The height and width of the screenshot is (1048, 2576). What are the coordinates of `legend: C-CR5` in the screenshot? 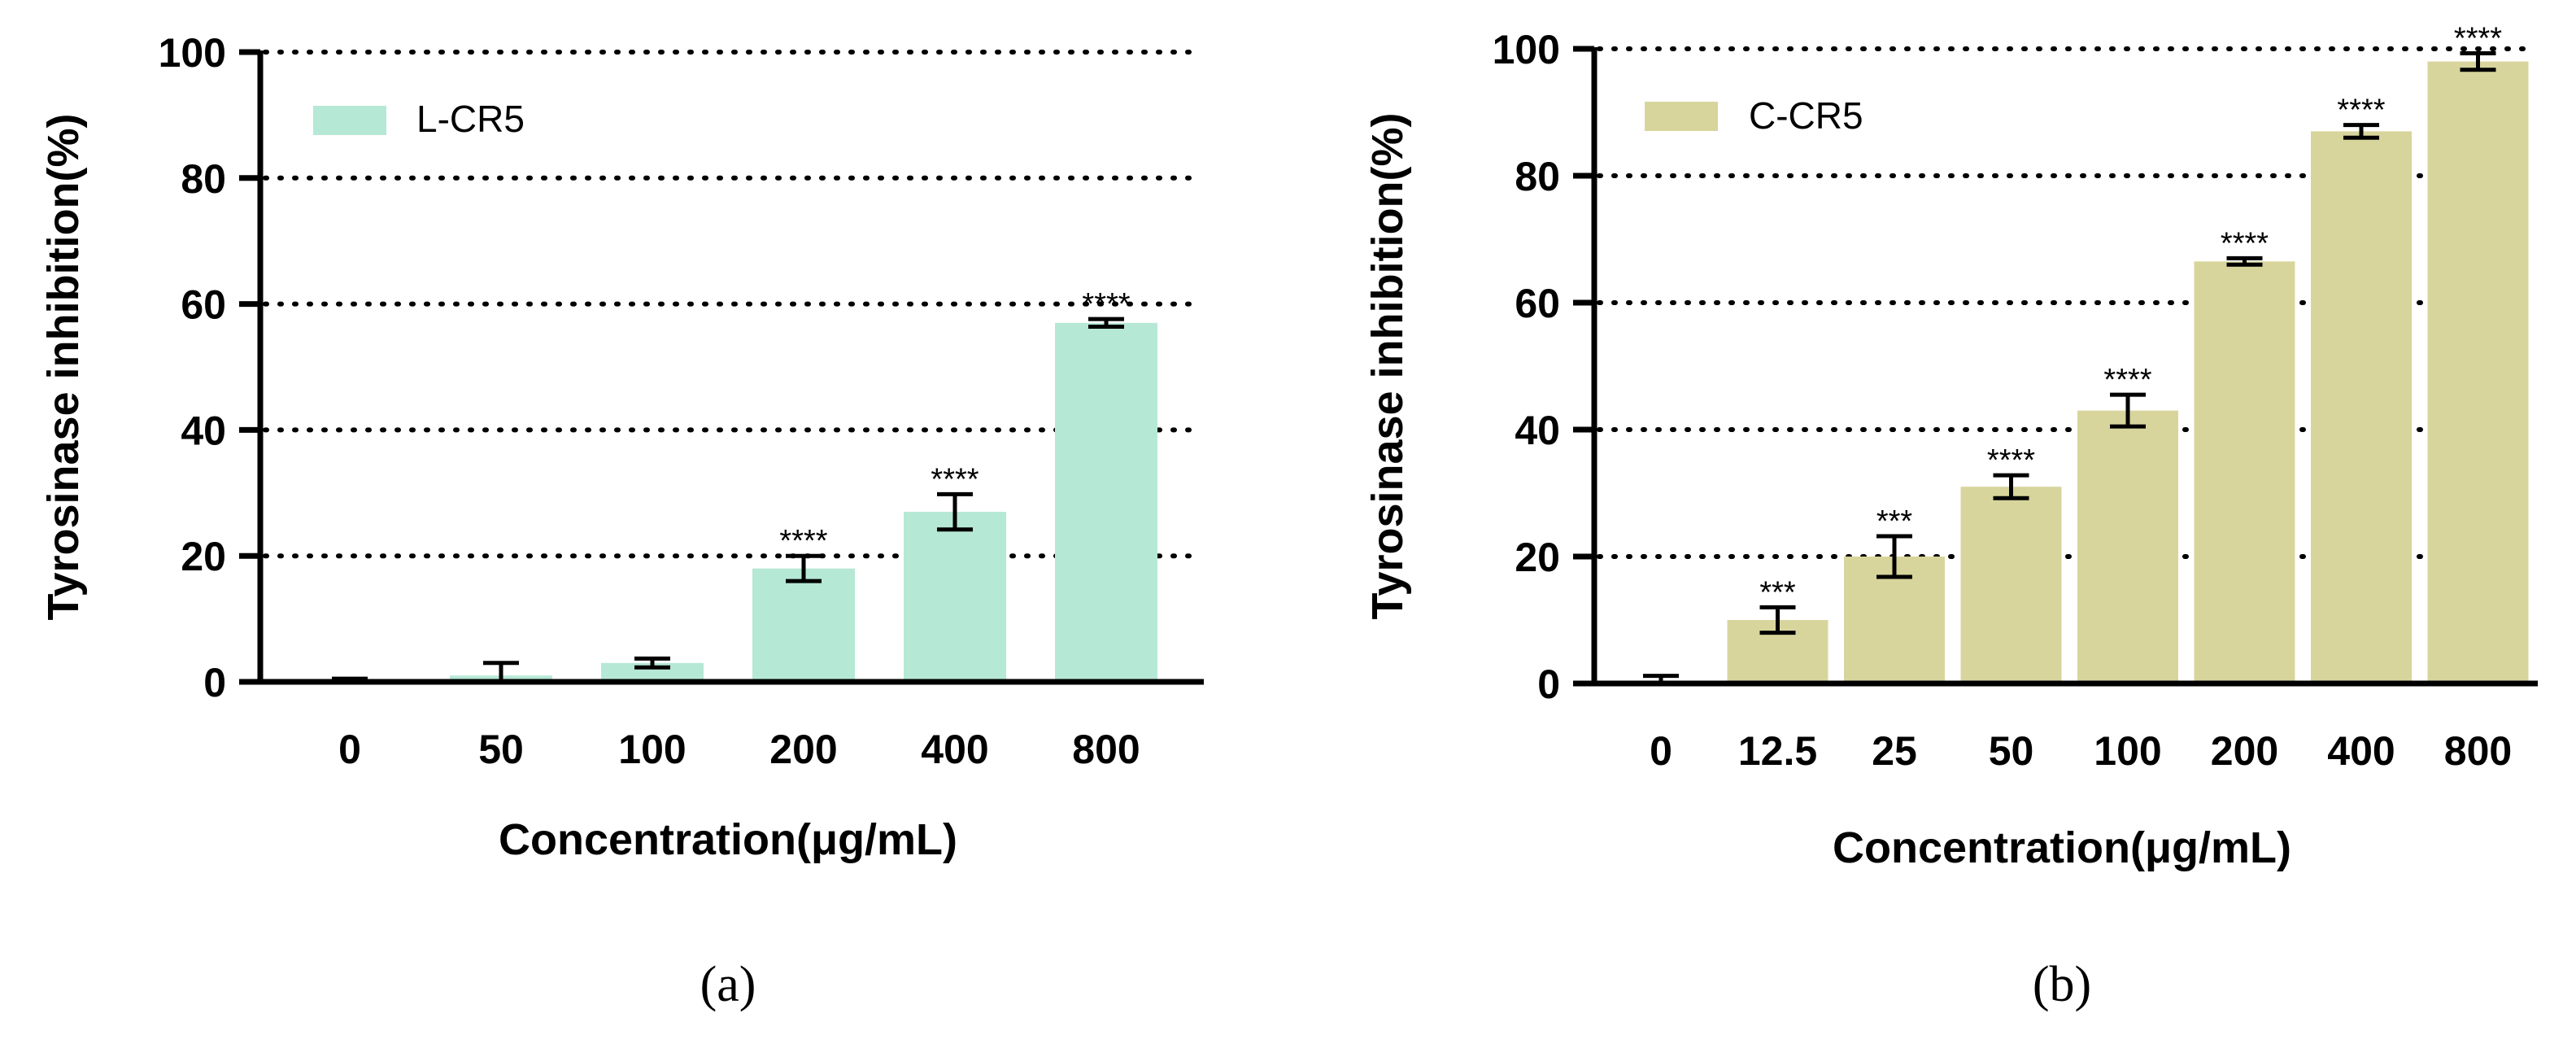 It's located at (1754, 115).